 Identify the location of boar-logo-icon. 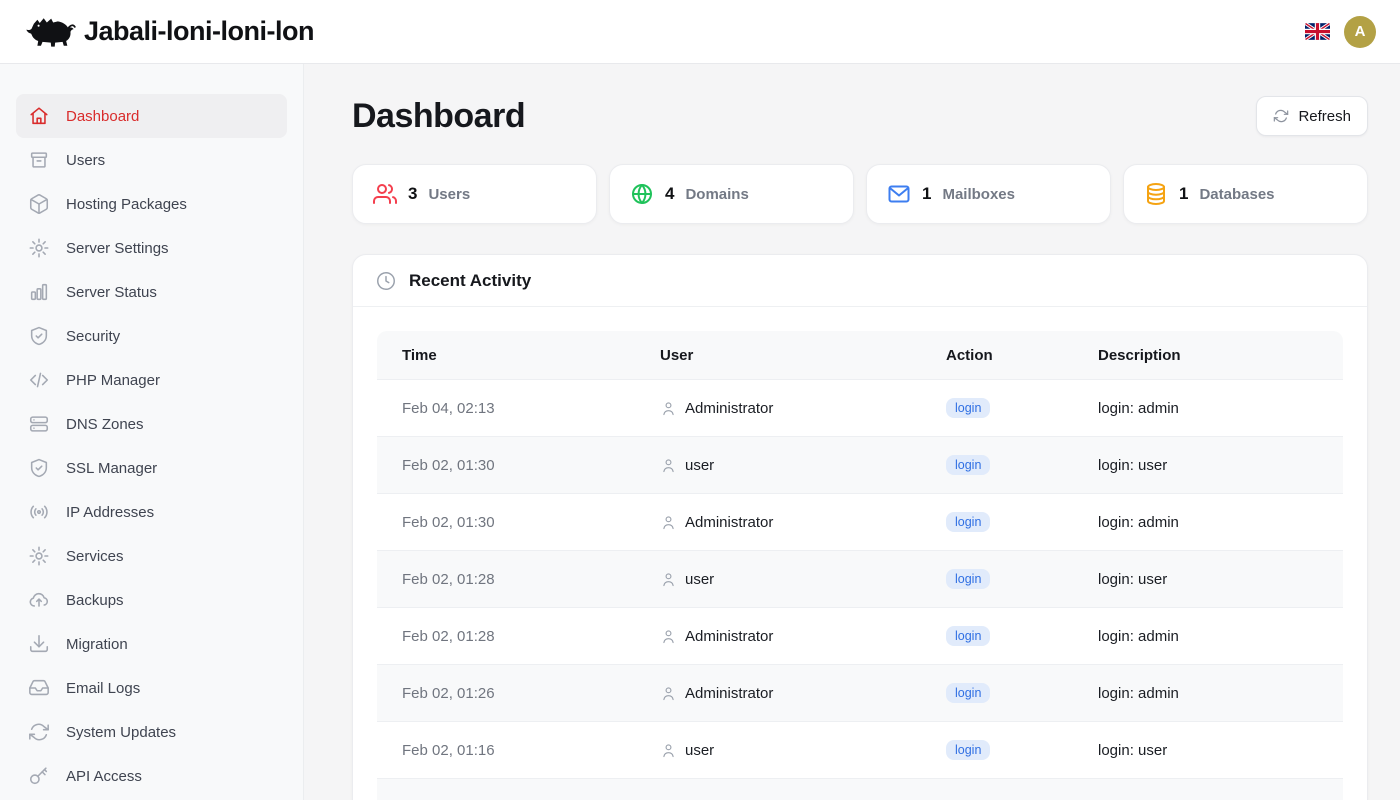
(51, 32).